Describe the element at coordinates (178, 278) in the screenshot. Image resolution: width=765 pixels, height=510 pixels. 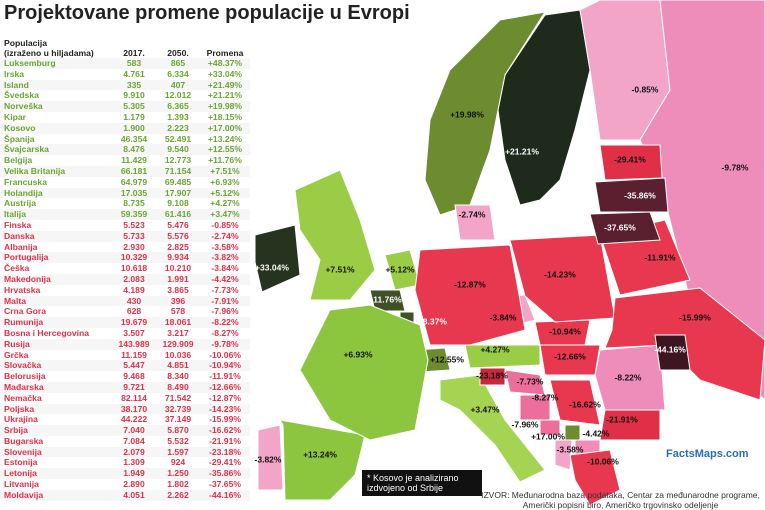
I see `value-cell: 1.991` at that location.